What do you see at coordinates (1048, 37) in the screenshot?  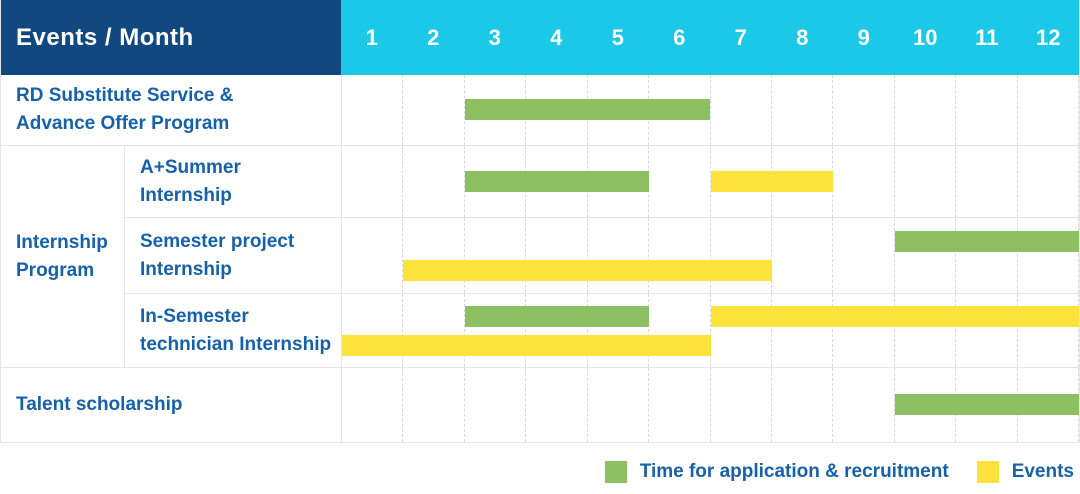 I see `month-tick: 12` at bounding box center [1048, 37].